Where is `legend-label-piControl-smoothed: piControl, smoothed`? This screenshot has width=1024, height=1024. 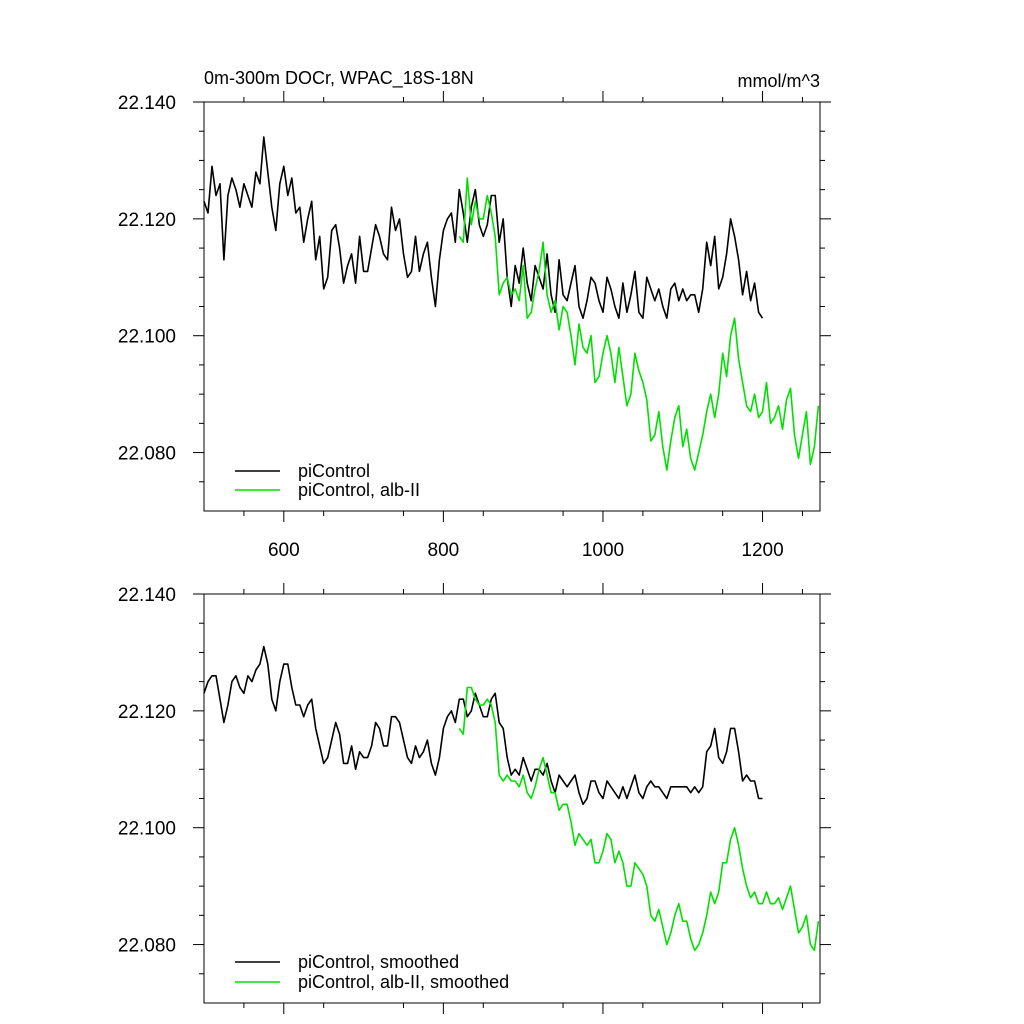 legend-label-piControl-smoothed: piControl, smoothed is located at coordinates (378, 962).